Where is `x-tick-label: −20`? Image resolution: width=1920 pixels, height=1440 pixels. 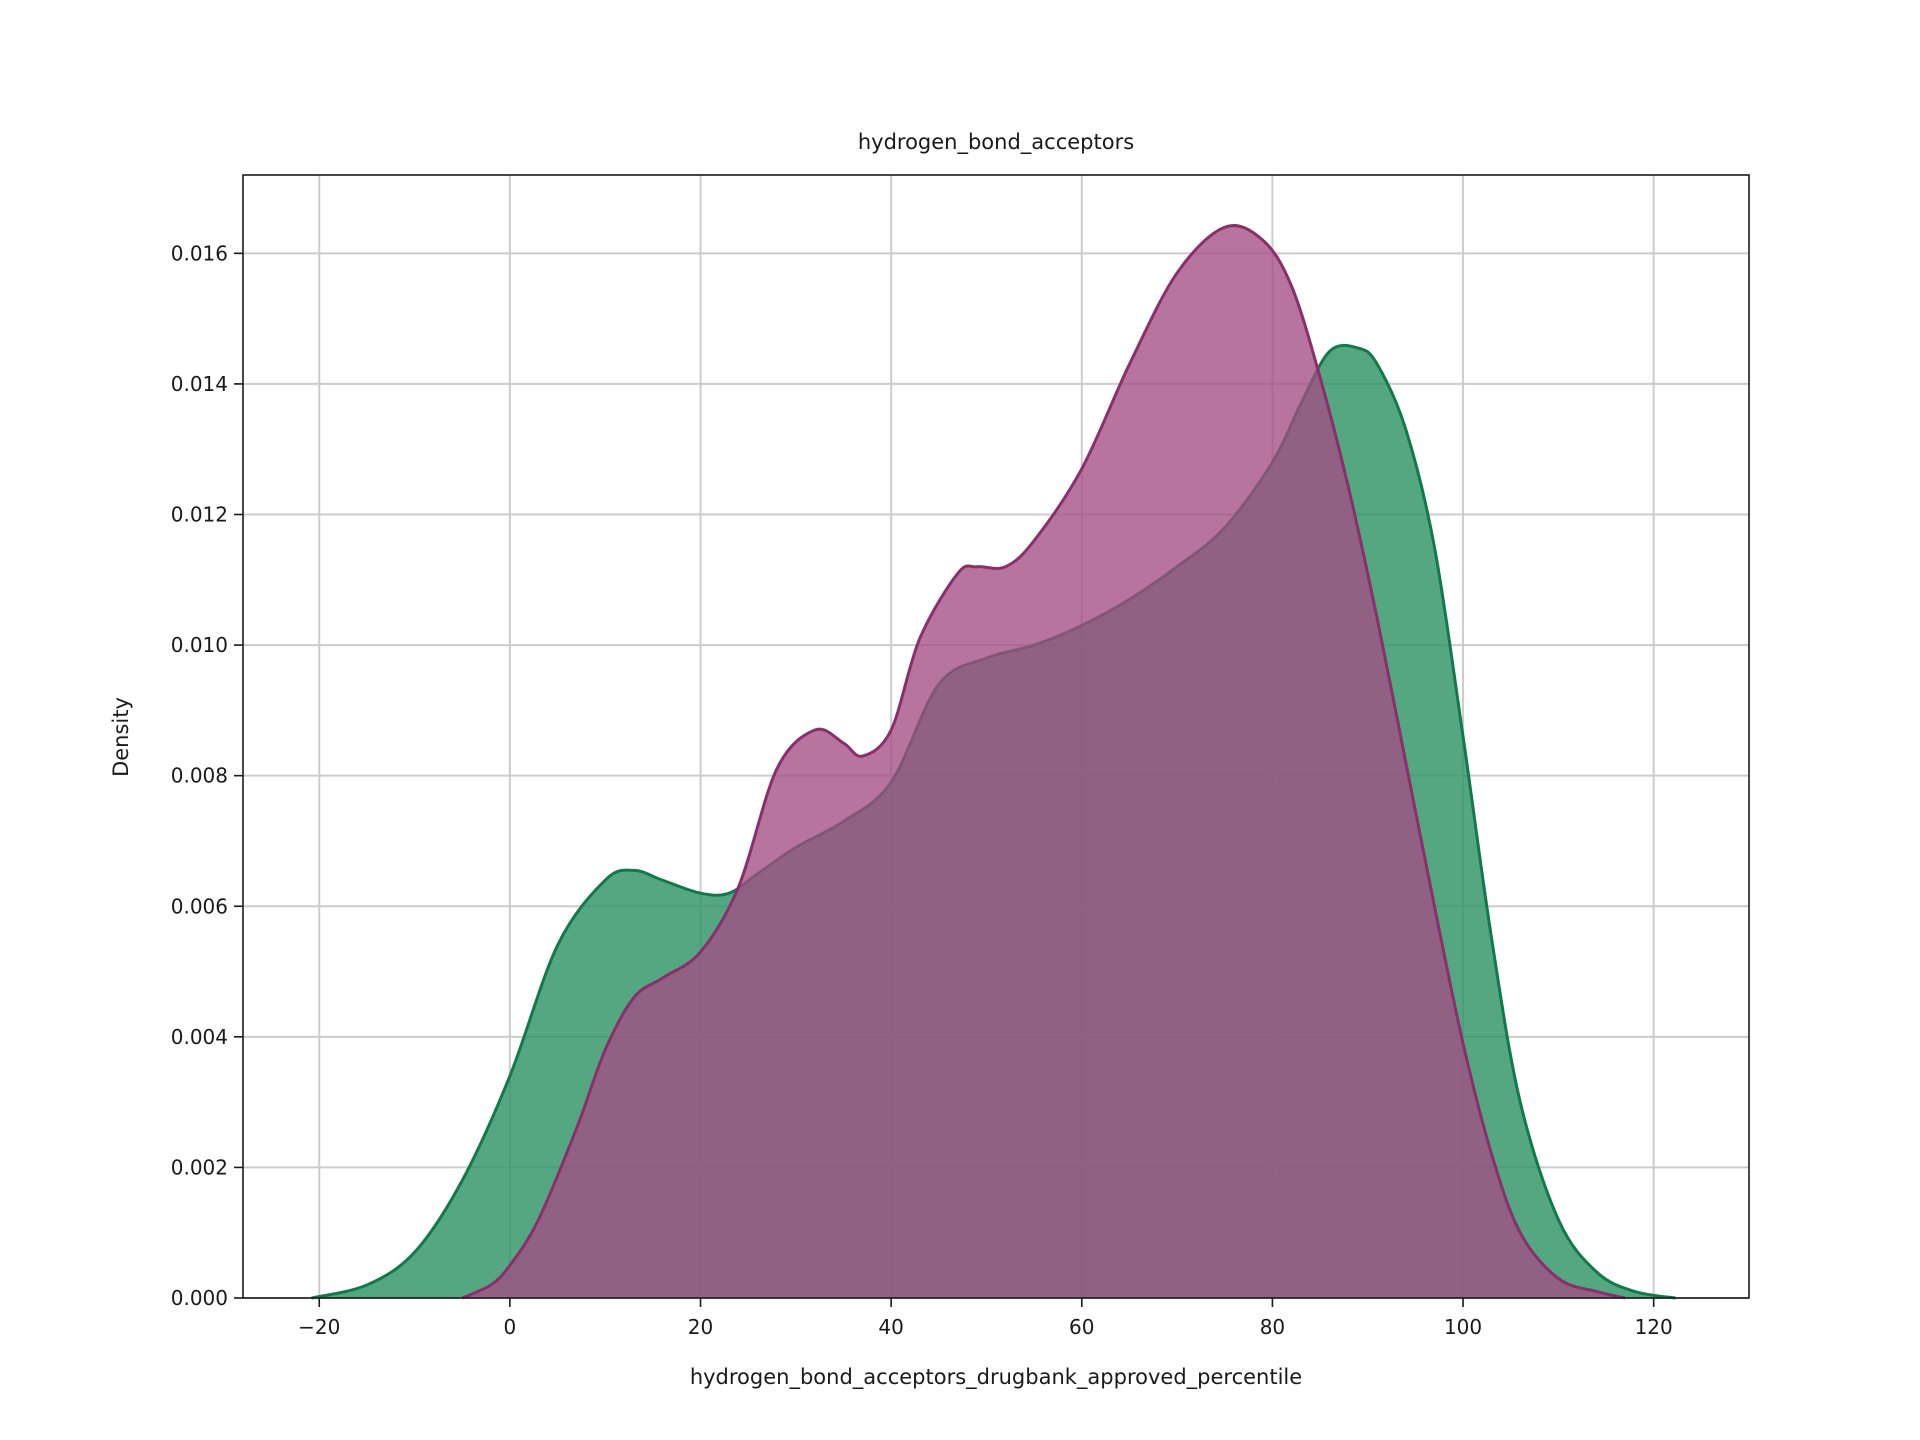
x-tick-label: −20 is located at coordinates (319, 1327).